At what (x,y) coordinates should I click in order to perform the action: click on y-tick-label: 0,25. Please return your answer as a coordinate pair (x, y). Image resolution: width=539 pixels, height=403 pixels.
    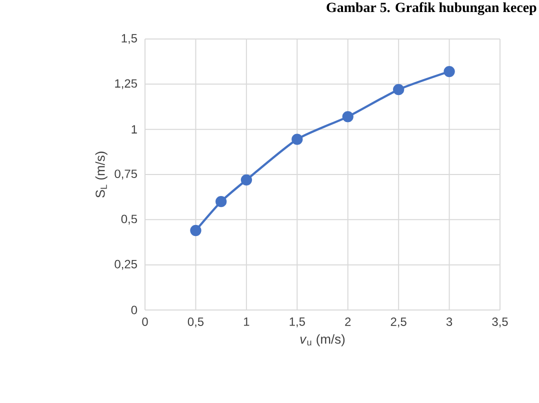
    Looking at the image, I should click on (125, 265).